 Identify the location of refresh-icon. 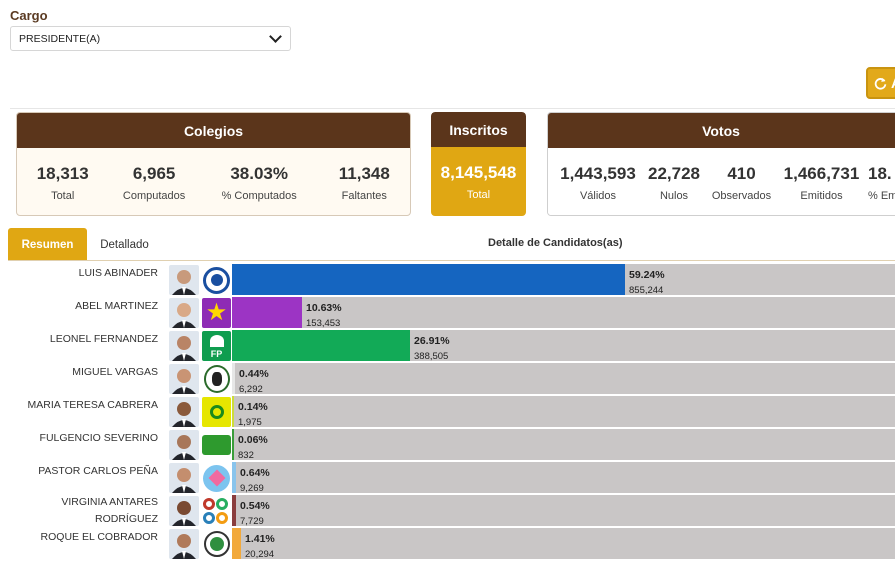
(880, 83).